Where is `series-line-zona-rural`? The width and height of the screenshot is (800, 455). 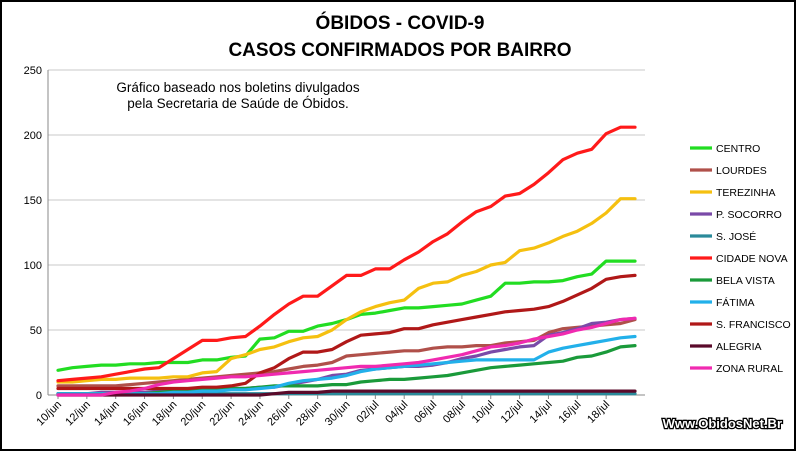
series-line-zona-rural is located at coordinates (346, 356).